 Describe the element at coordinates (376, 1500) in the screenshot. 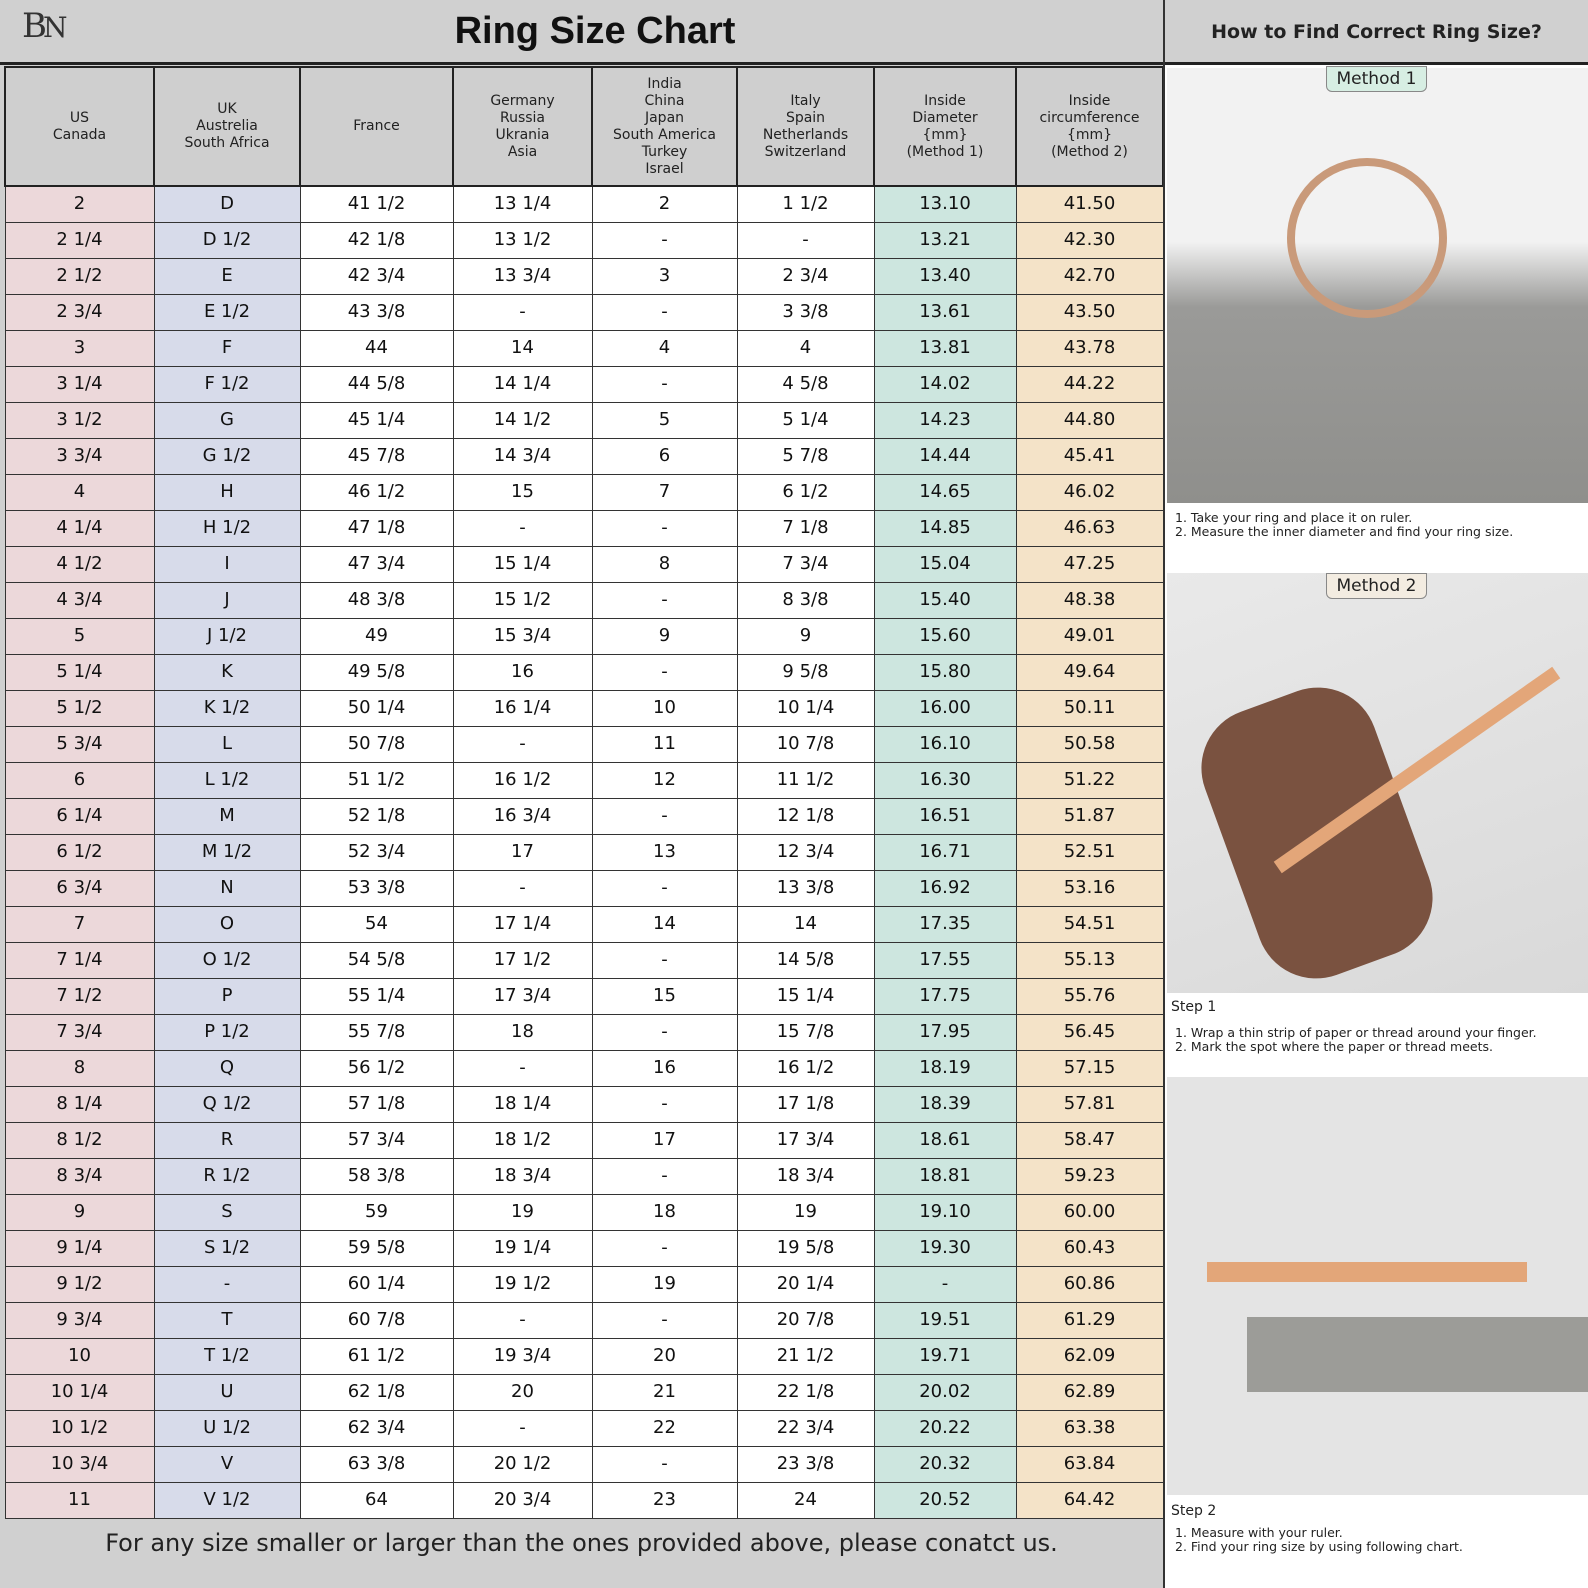

I see `table-cell: 64` at that location.